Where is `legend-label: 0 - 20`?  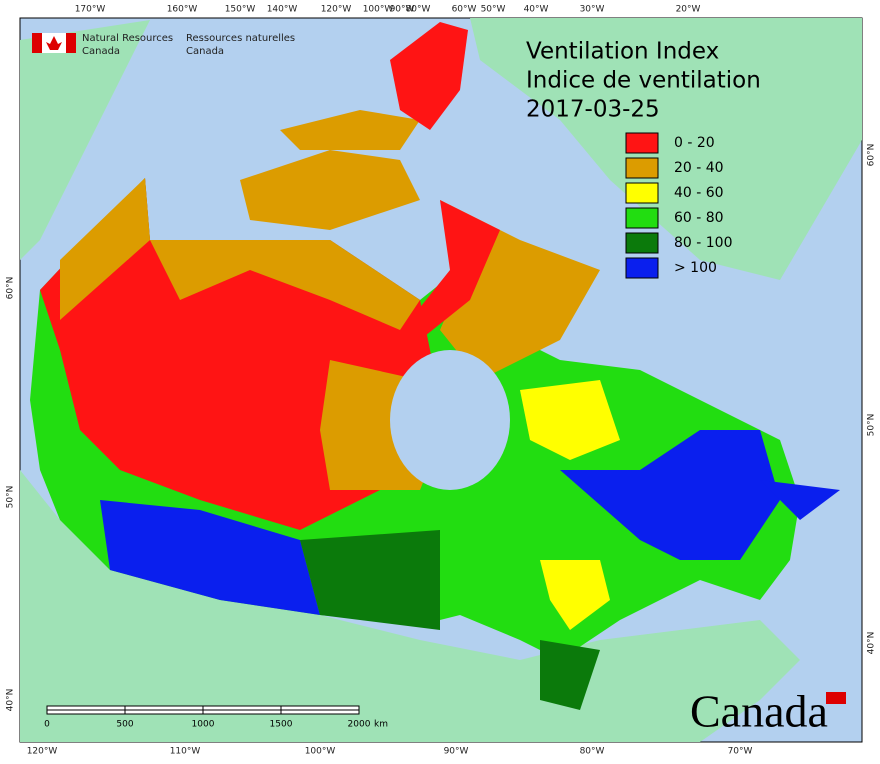
legend-label: 0 - 20 is located at coordinates (694, 143).